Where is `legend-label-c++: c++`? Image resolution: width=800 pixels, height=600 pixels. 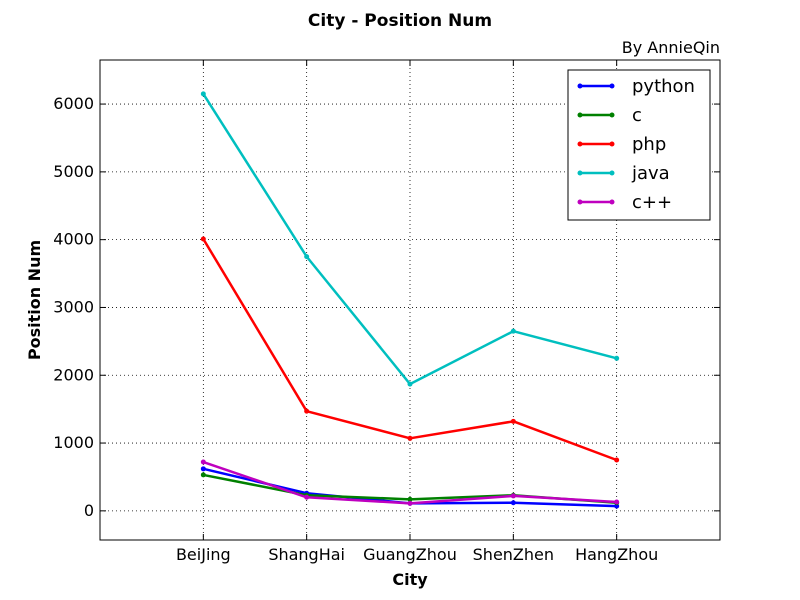 legend-label-c++: c++ is located at coordinates (652, 202).